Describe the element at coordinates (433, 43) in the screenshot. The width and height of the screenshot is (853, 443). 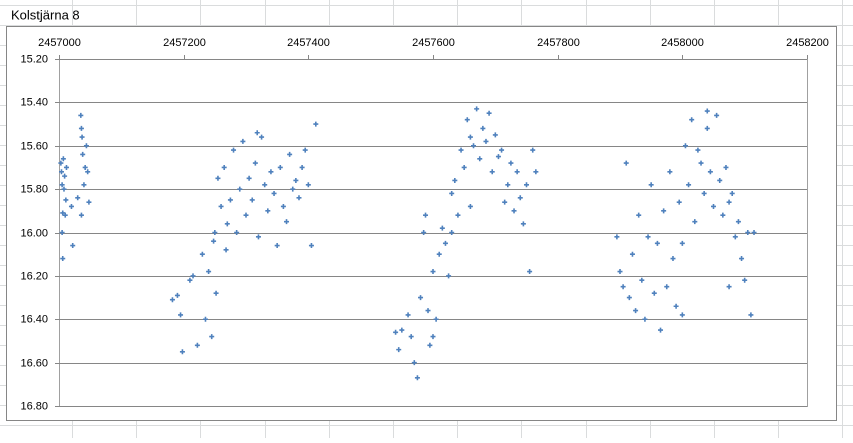
I see `x-tick-label: 2457600` at that location.